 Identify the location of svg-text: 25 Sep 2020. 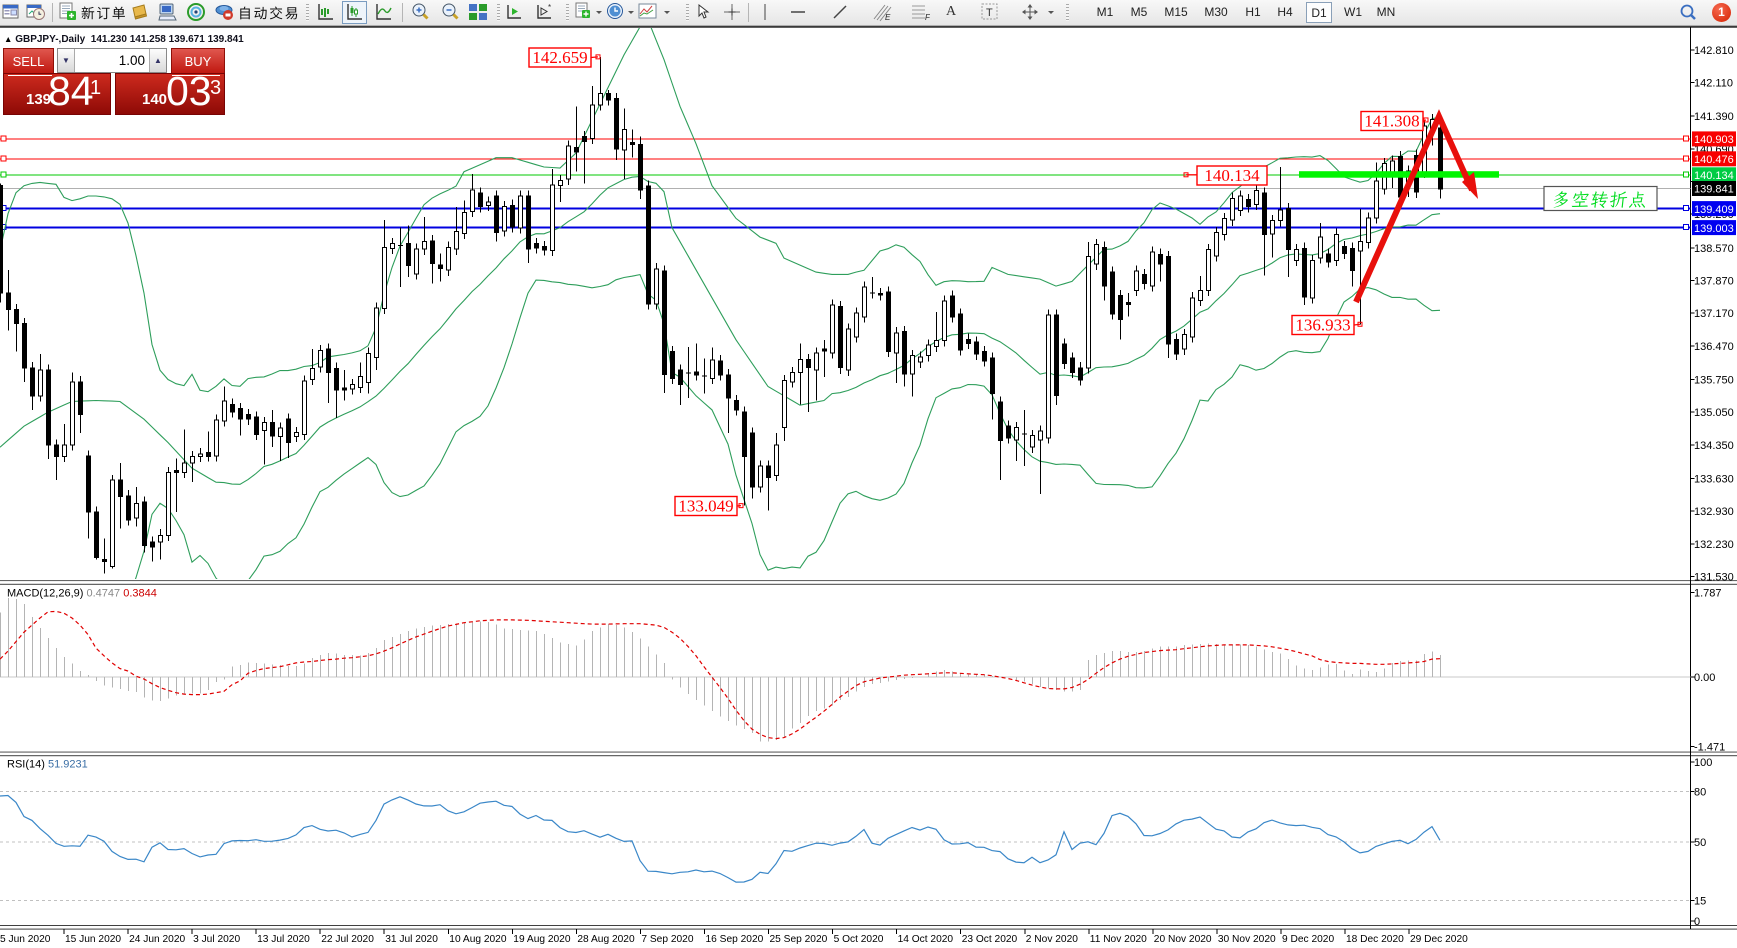
(799, 939).